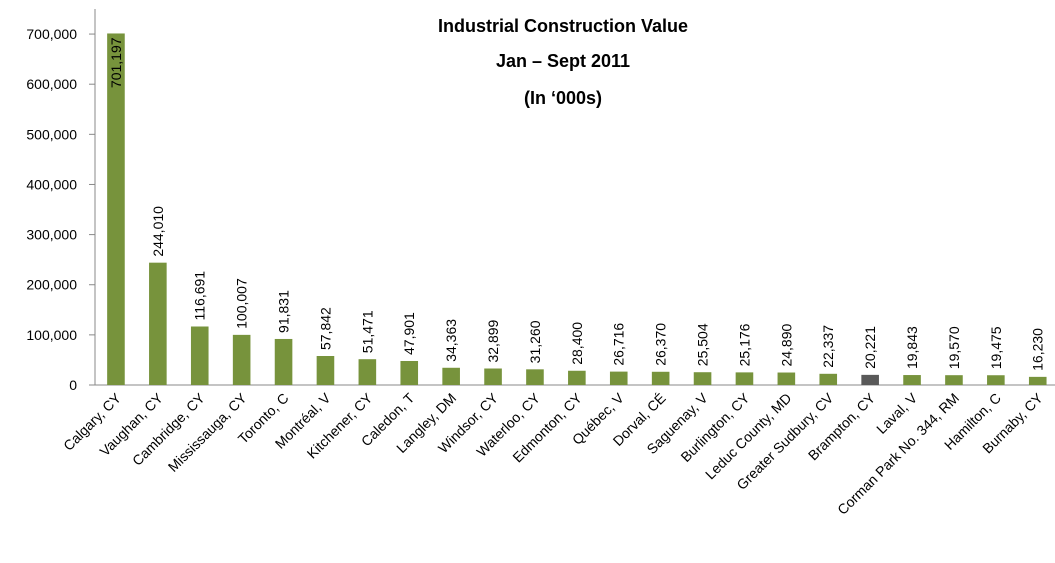  Describe the element at coordinates (996, 347) in the screenshot. I see `data-label: 19,475` at that location.